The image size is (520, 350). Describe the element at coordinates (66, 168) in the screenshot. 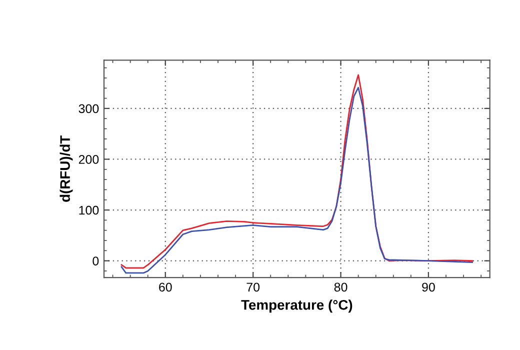

I see `y-axis-title: d(RFU)/dT` at that location.